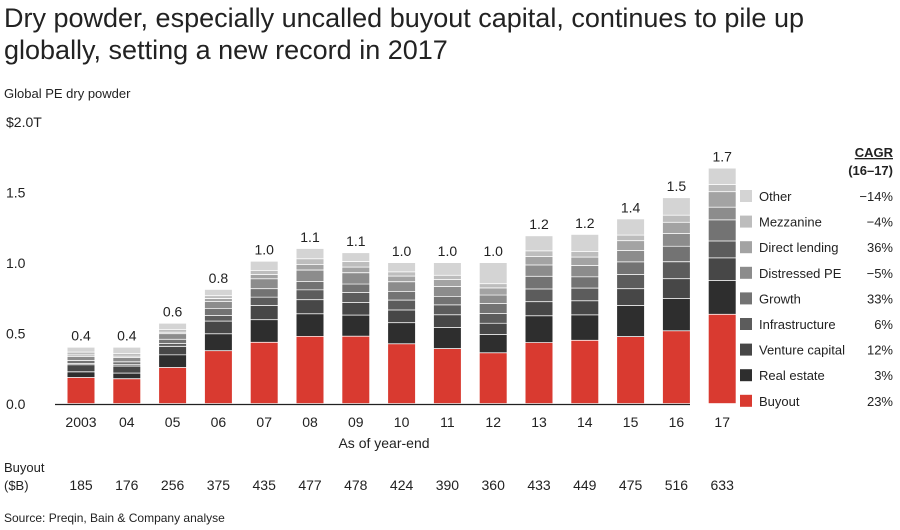  I want to click on x-tick-label: 14, so click(585, 422).